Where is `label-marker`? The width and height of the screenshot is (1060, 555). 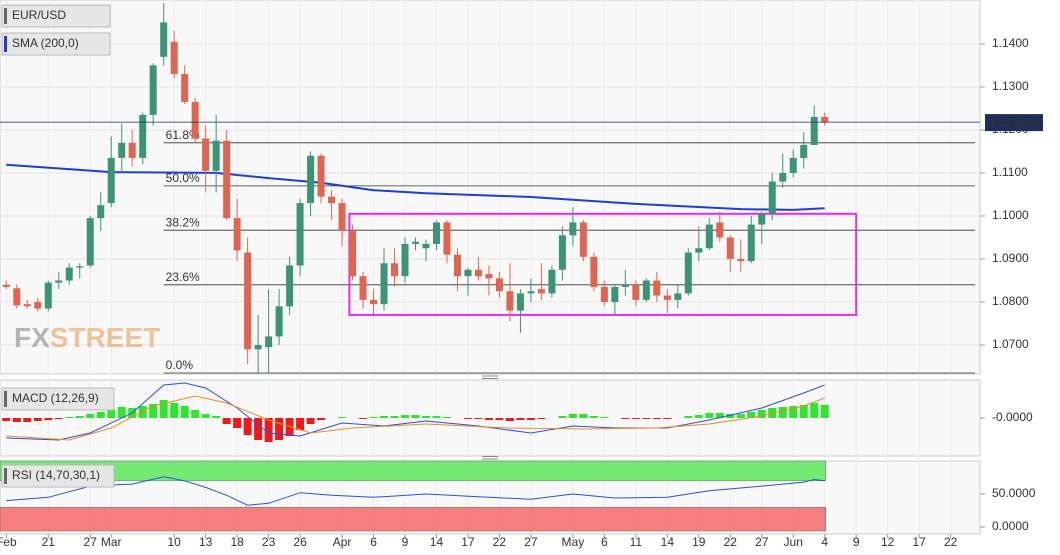
label-marker is located at coordinates (5, 16).